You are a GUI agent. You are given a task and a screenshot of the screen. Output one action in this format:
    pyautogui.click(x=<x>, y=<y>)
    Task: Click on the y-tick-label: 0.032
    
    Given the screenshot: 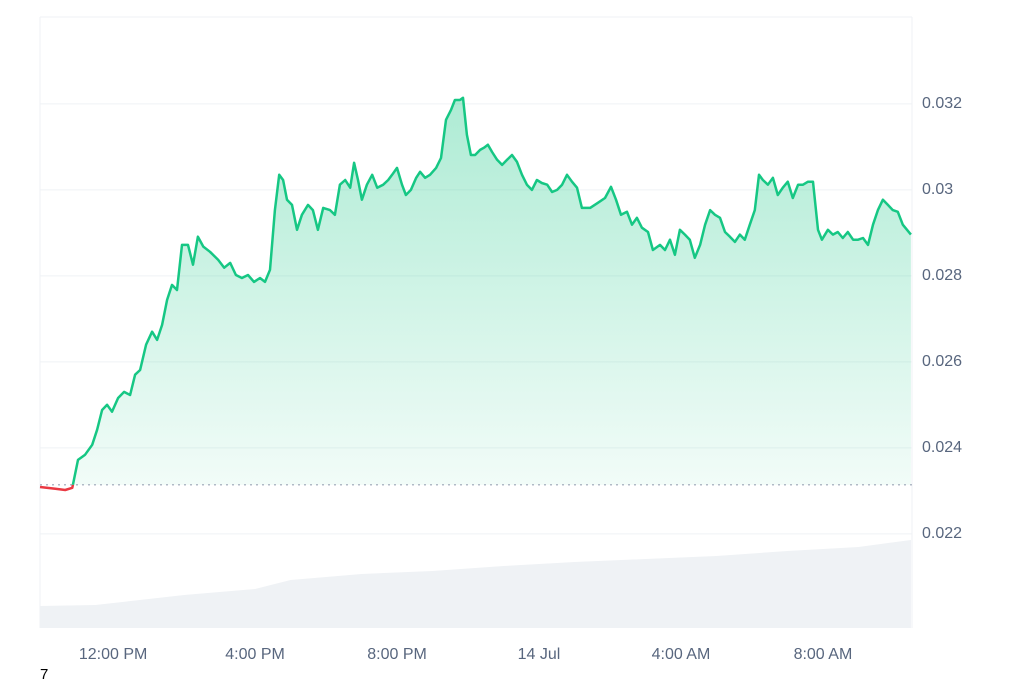 What is the action you would take?
    pyautogui.click(x=942, y=103)
    